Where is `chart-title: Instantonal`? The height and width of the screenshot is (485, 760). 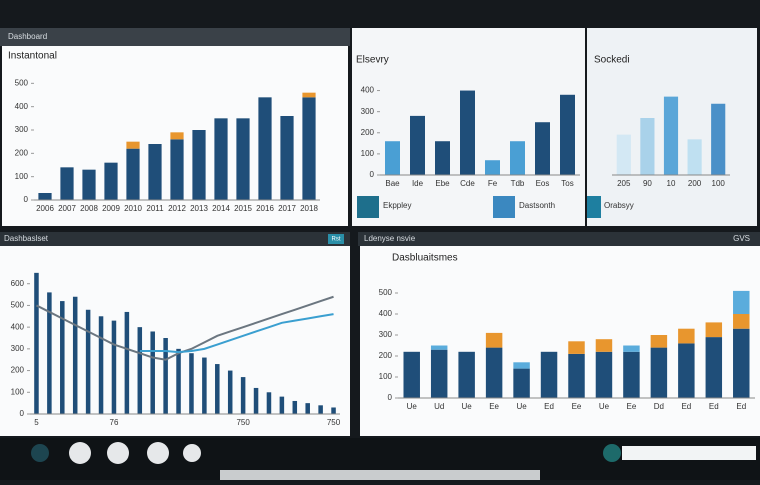
chart-title: Instantonal is located at coordinates (32, 56).